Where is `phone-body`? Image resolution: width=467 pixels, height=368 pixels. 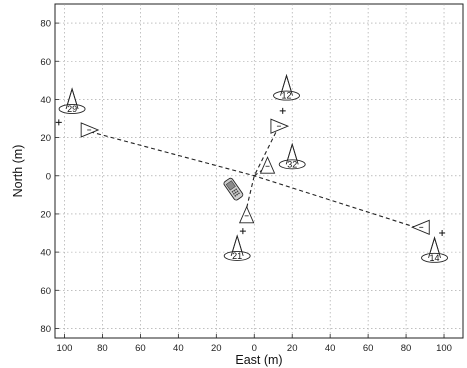 phone-body is located at coordinates (233, 189).